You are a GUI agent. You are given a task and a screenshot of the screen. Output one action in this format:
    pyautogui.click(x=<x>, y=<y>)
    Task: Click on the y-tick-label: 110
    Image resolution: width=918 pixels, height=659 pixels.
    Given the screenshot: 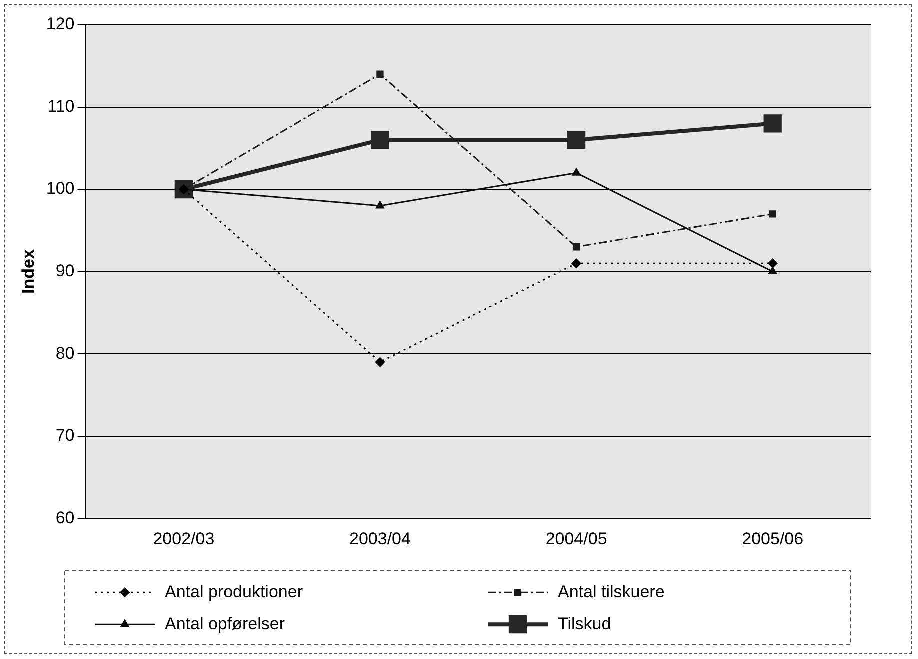 What is the action you would take?
    pyautogui.click(x=61, y=106)
    